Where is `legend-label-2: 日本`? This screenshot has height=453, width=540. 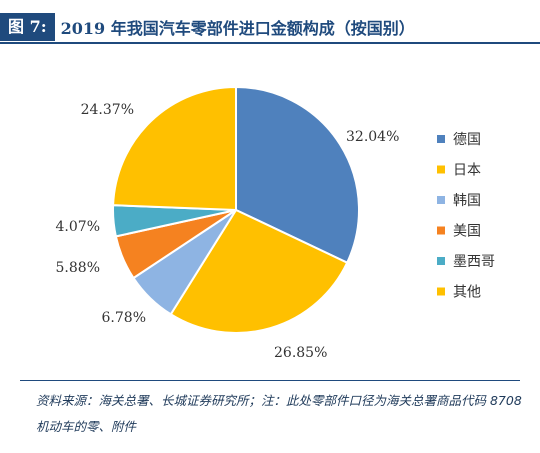 legend-label-2: 日本 is located at coordinates (467, 171).